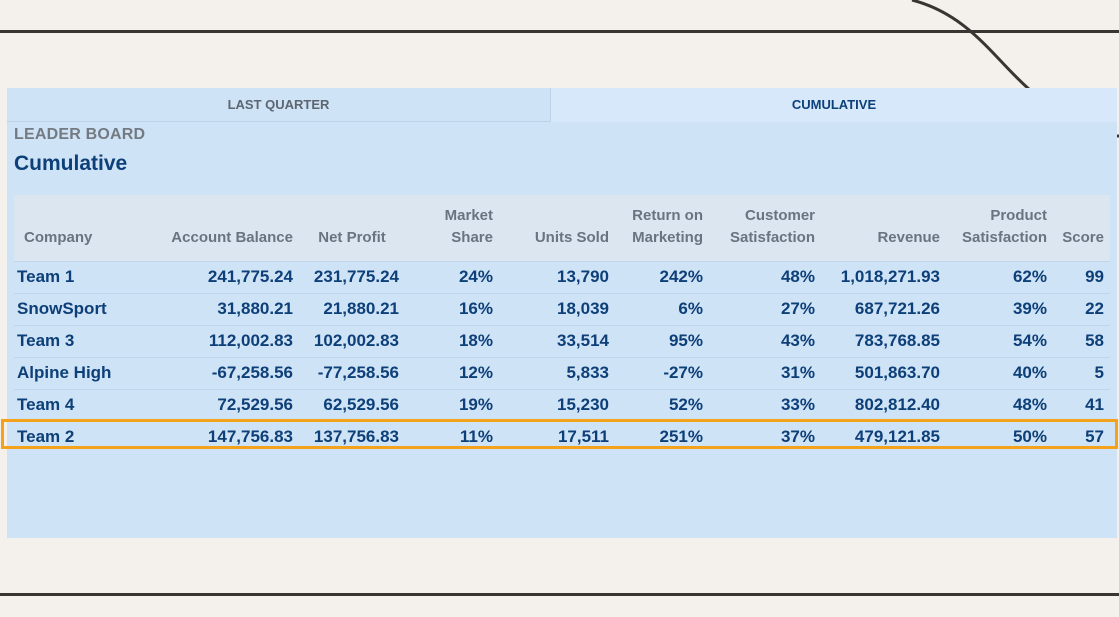 The image size is (1119, 617). Describe the element at coordinates (999, 276) in the screenshot. I see `table-cell: 62%` at that location.